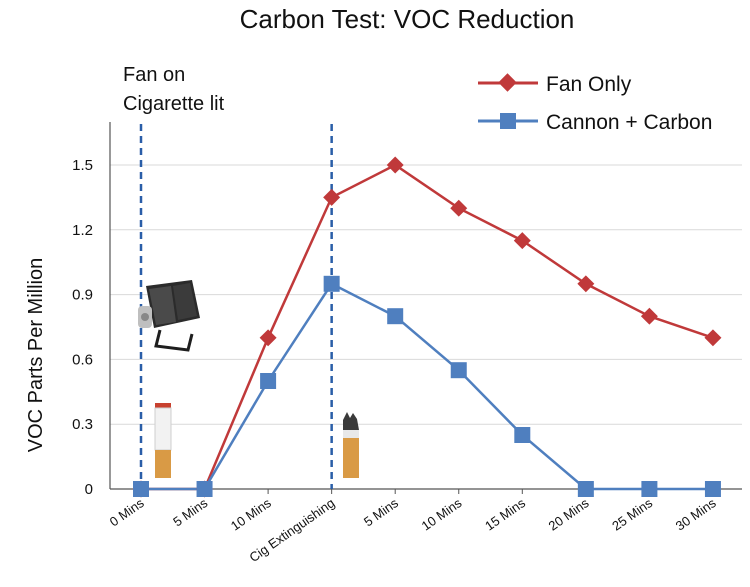 The image size is (750, 587). I want to click on x-tick-label: 20 Mins, so click(569, 514).